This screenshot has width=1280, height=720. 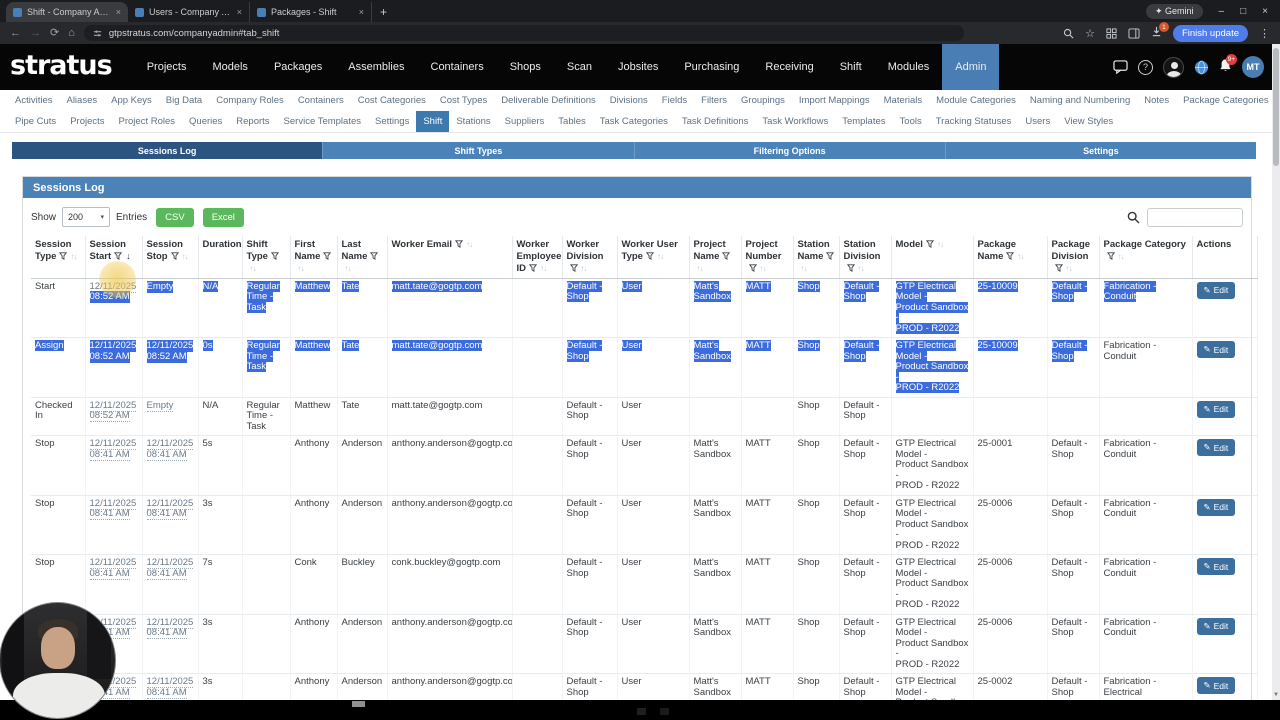 What do you see at coordinates (55, 32) in the screenshot?
I see `reload-icon: ⟳` at bounding box center [55, 32].